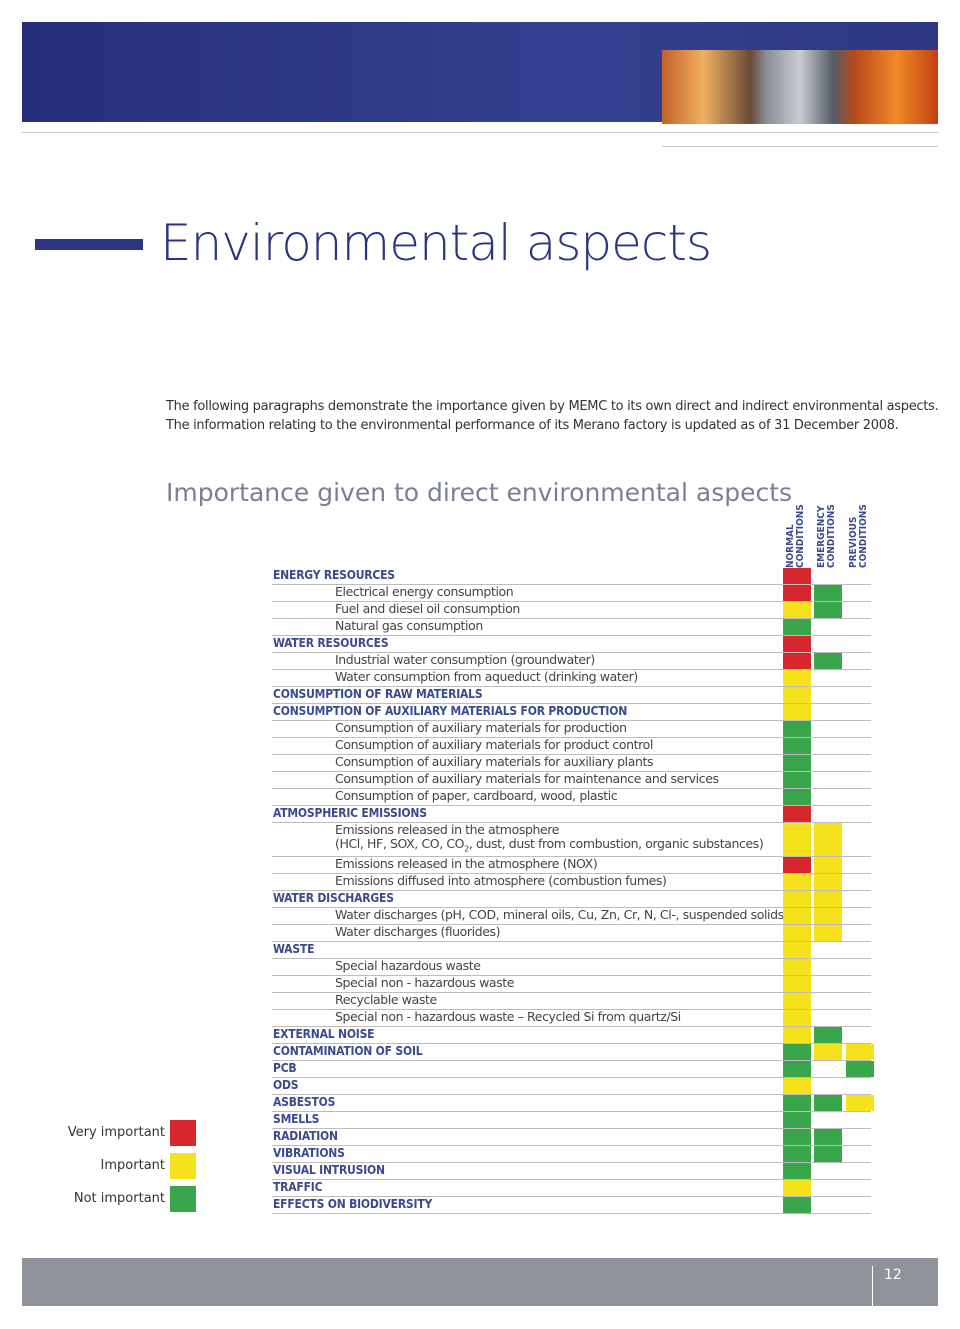  Describe the element at coordinates (348, 1051) in the screenshot. I see `category-label: CONTAMINATION OF SOIL` at that location.